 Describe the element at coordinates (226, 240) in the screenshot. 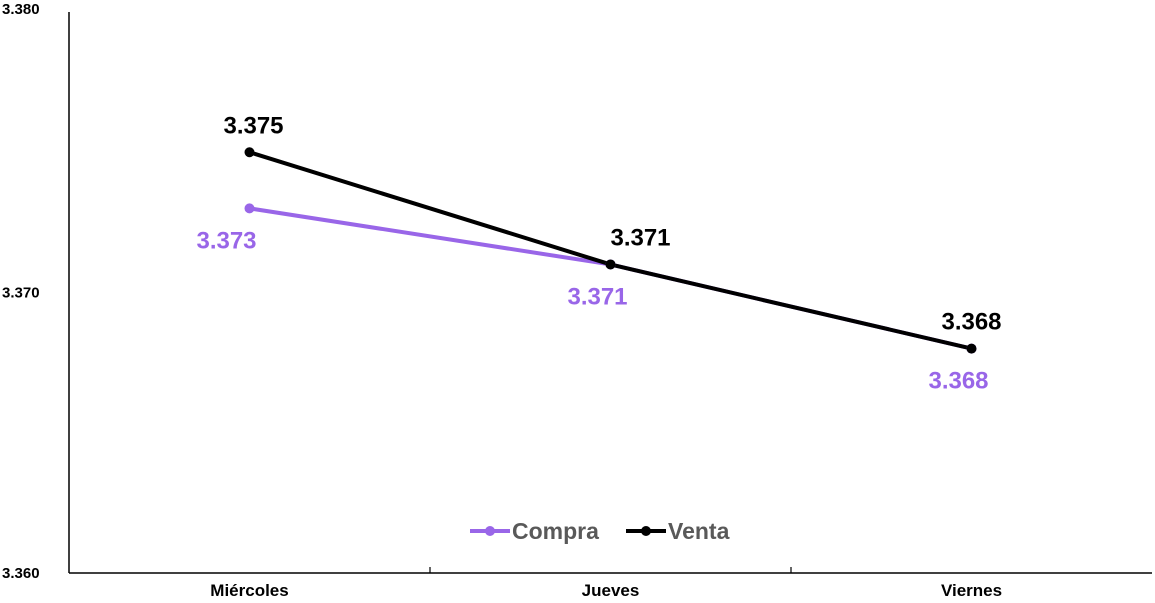

I see `data-label-compra: 3.373` at that location.